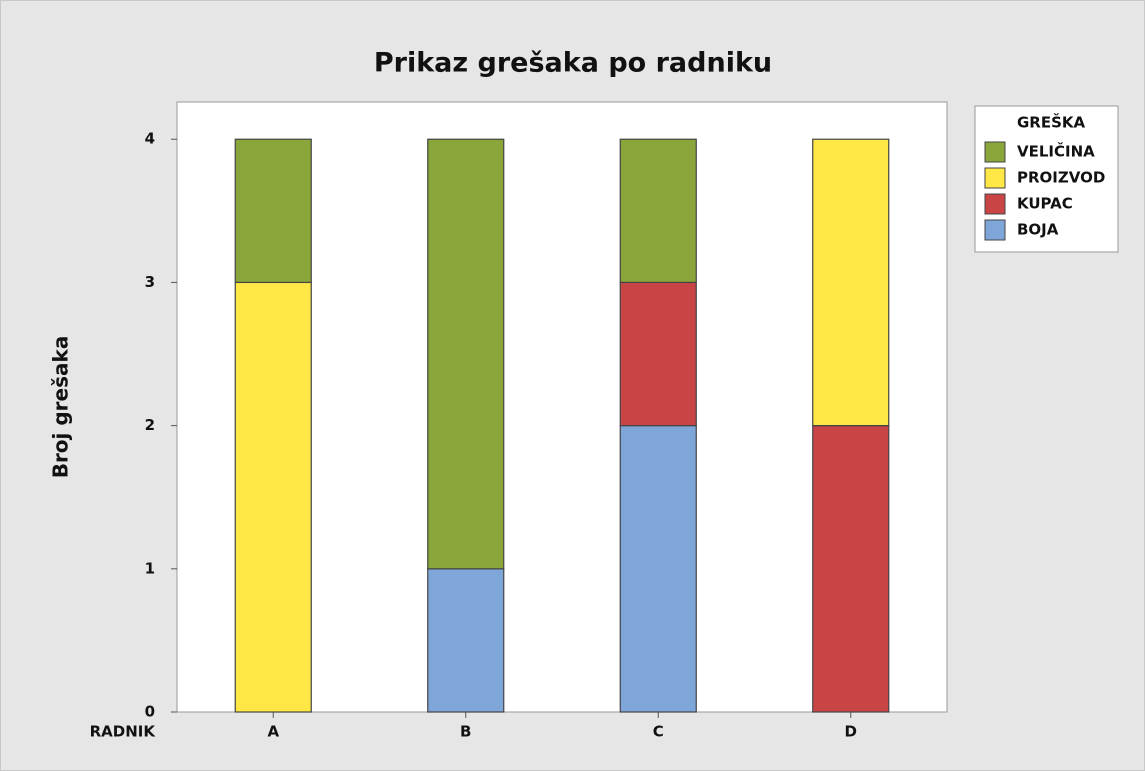 This screenshot has width=1145, height=771. I want to click on y-axis-label: Broj grešaka, so click(61, 407).